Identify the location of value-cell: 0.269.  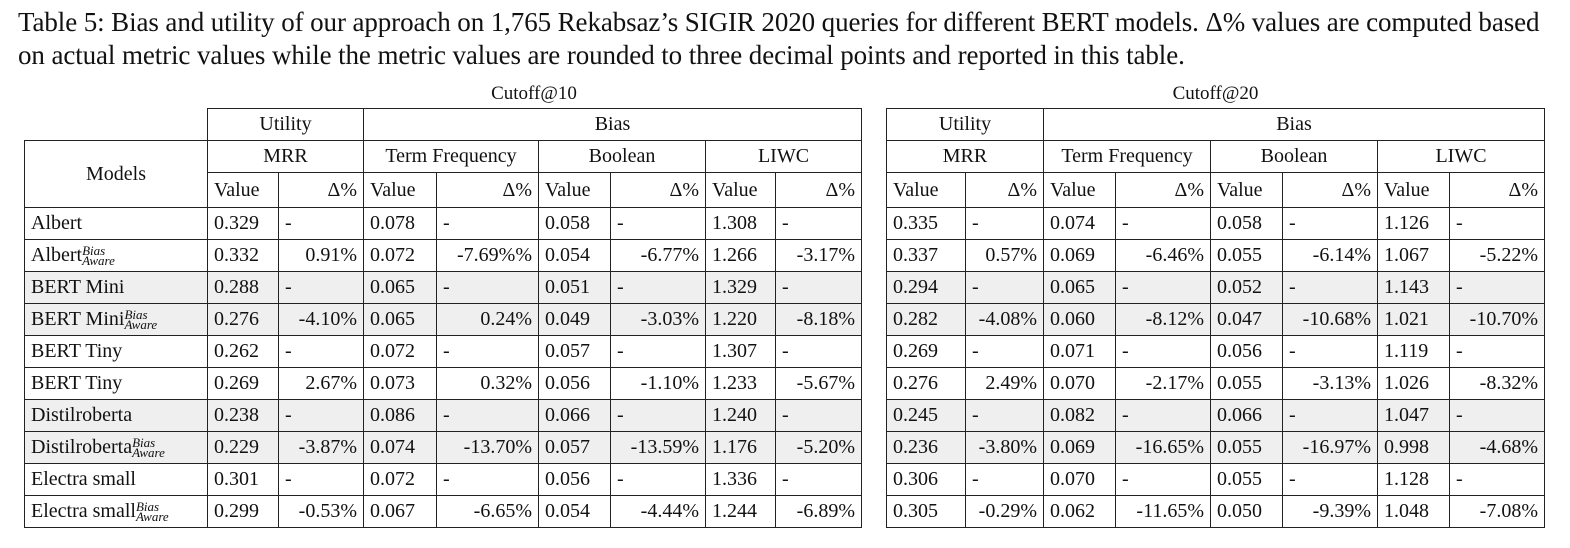
(926, 351).